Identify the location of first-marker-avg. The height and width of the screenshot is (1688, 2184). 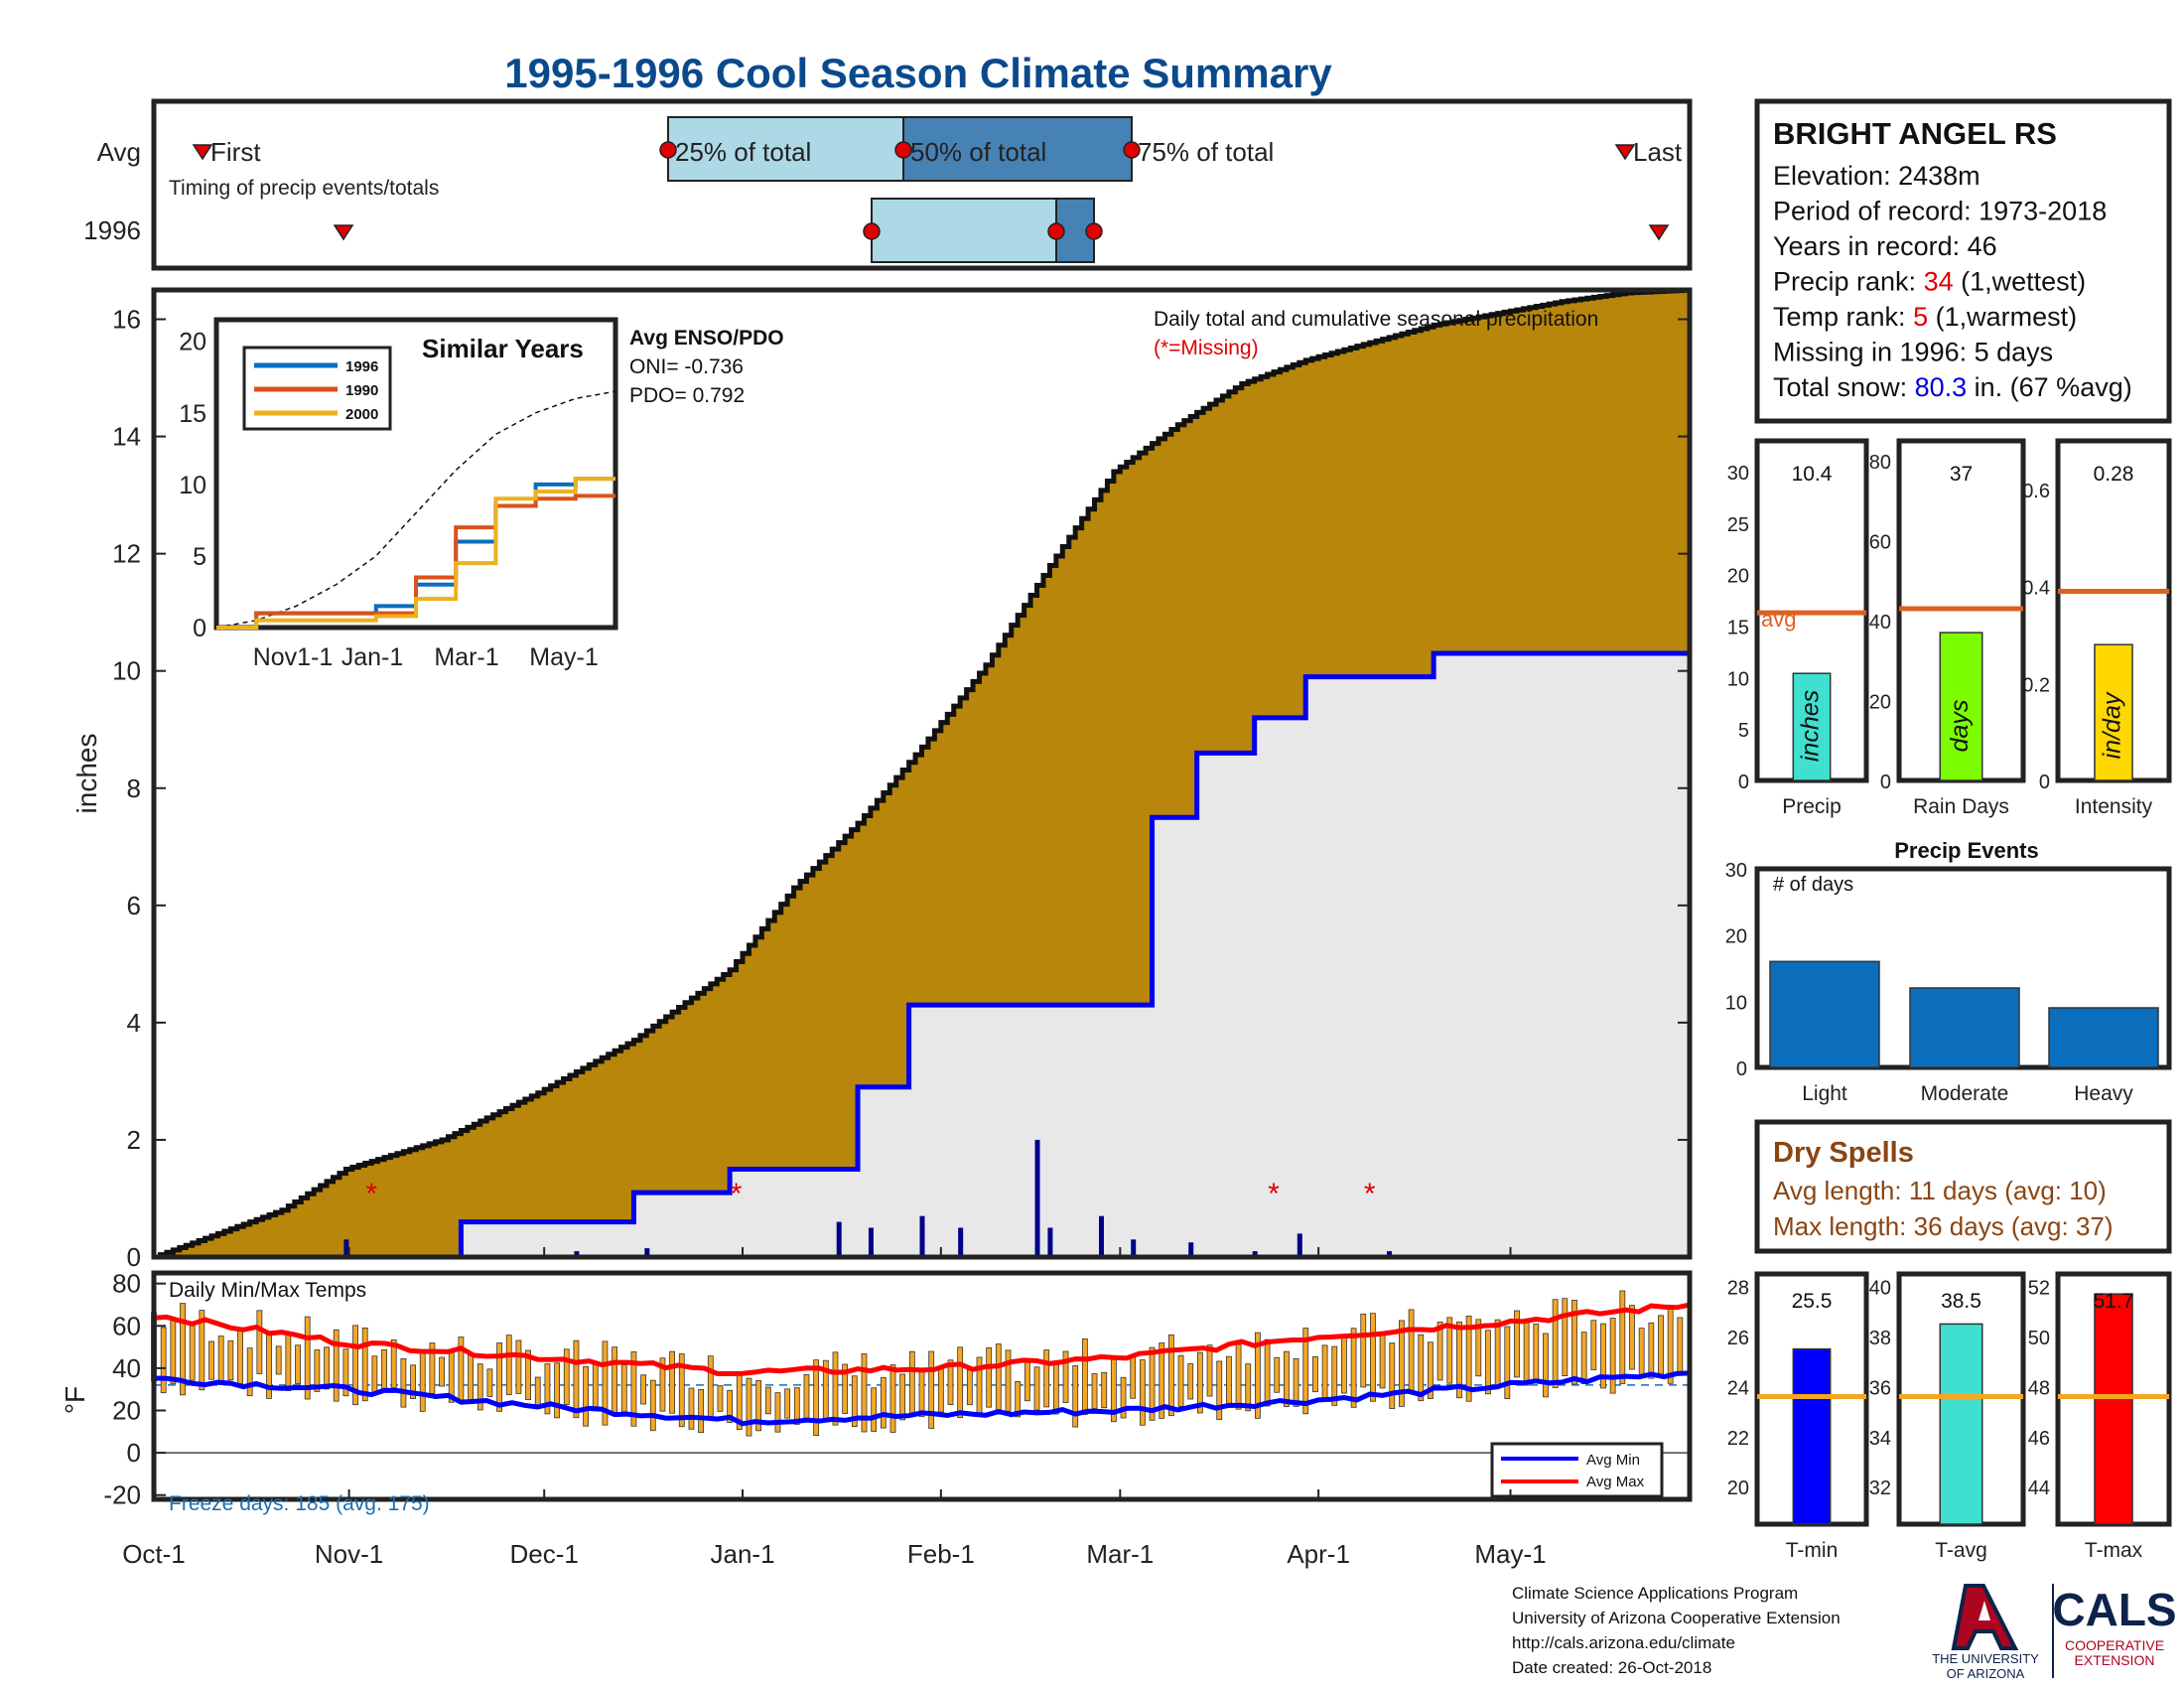
(202, 152).